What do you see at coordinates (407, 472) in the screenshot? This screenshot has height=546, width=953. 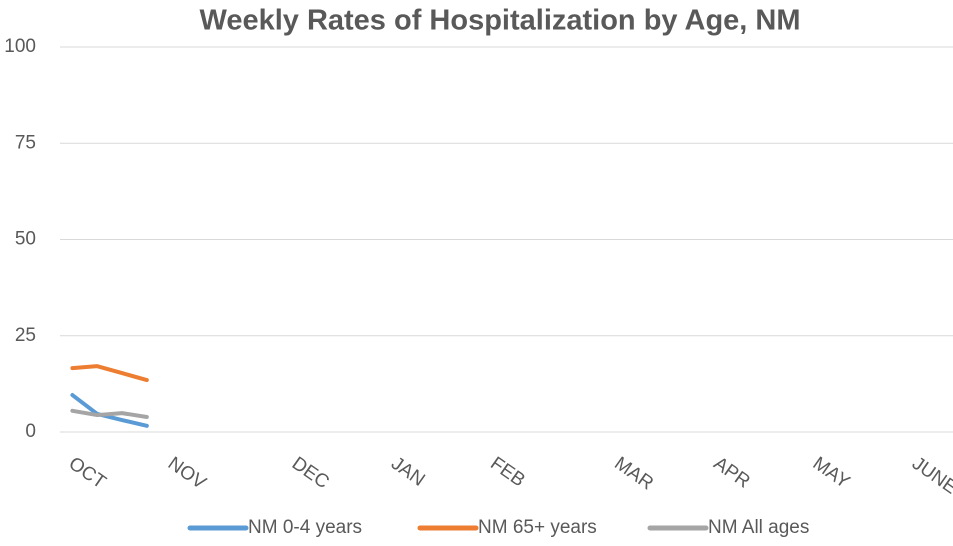 I see `x-tick-label: JAN` at bounding box center [407, 472].